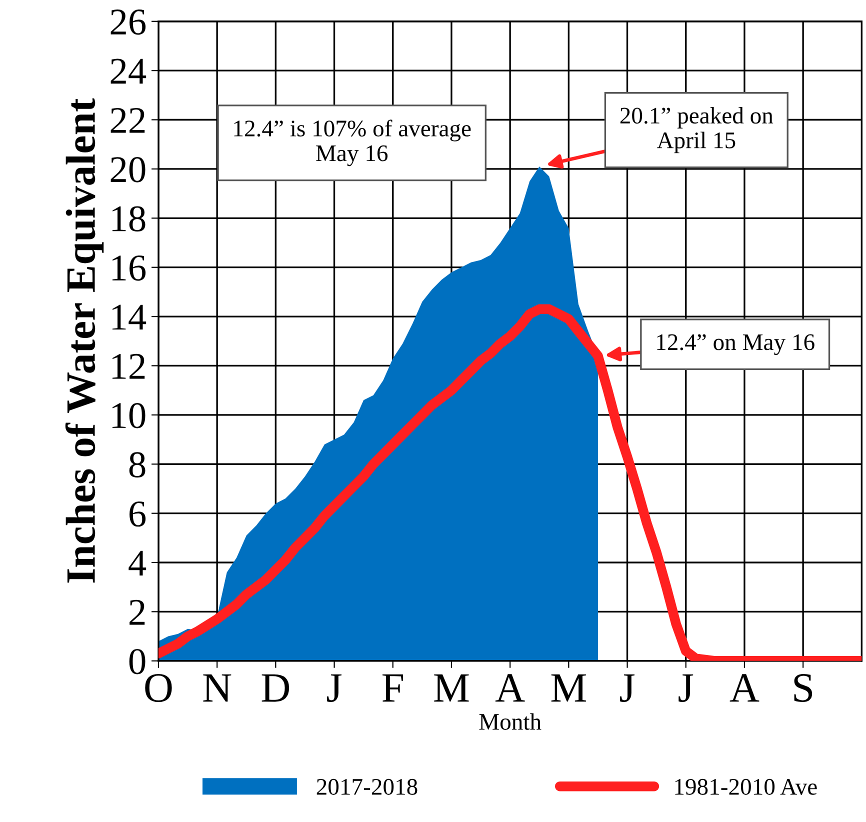 The width and height of the screenshot is (866, 822). Describe the element at coordinates (84, 340) in the screenshot. I see `y-axis-title: Inches of Water Equivalent` at that location.